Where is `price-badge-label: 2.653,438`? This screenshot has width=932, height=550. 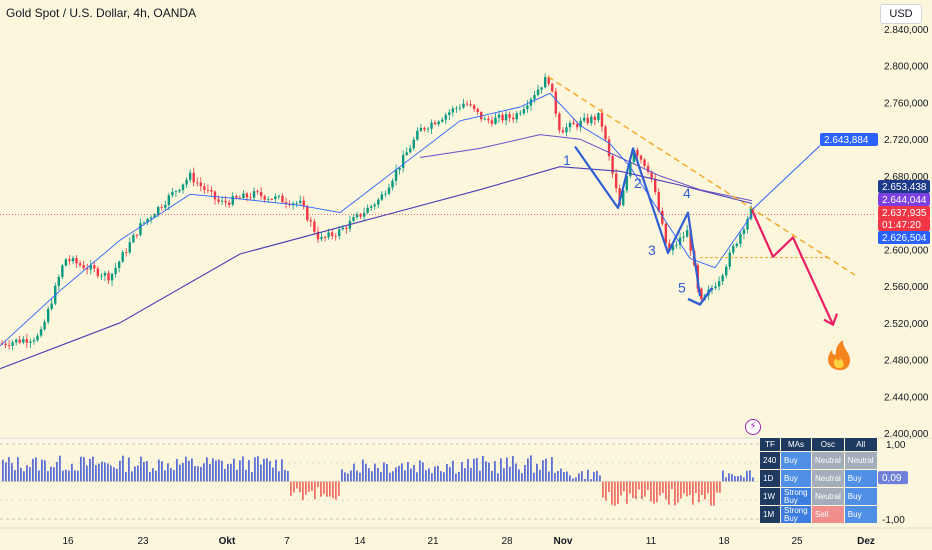
price-badge-label: 2.653,438 is located at coordinates (904, 187).